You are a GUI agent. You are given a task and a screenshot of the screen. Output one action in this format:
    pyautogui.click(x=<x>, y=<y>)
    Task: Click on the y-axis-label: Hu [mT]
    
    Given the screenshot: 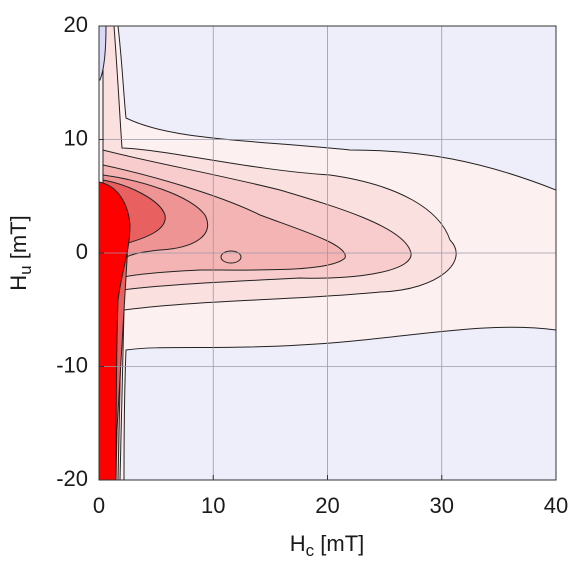 What is the action you would take?
    pyautogui.click(x=21, y=252)
    